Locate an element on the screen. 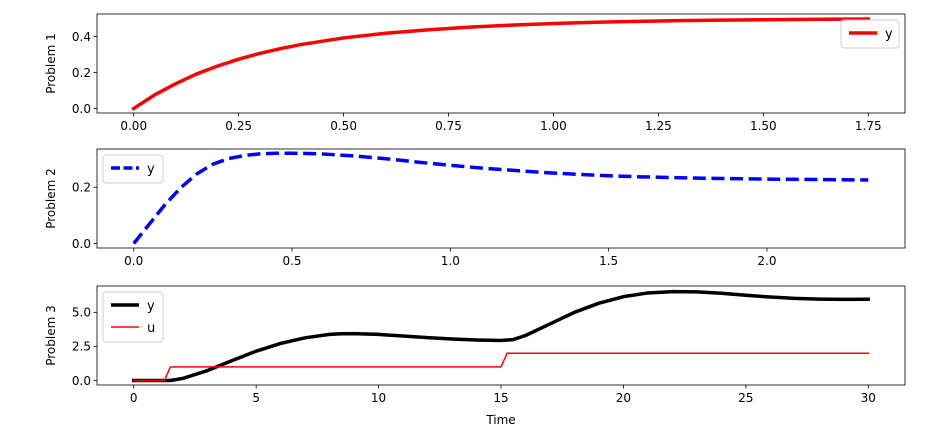 This screenshot has height=438, width=926. x-tick-label: 1.00 is located at coordinates (553, 126).